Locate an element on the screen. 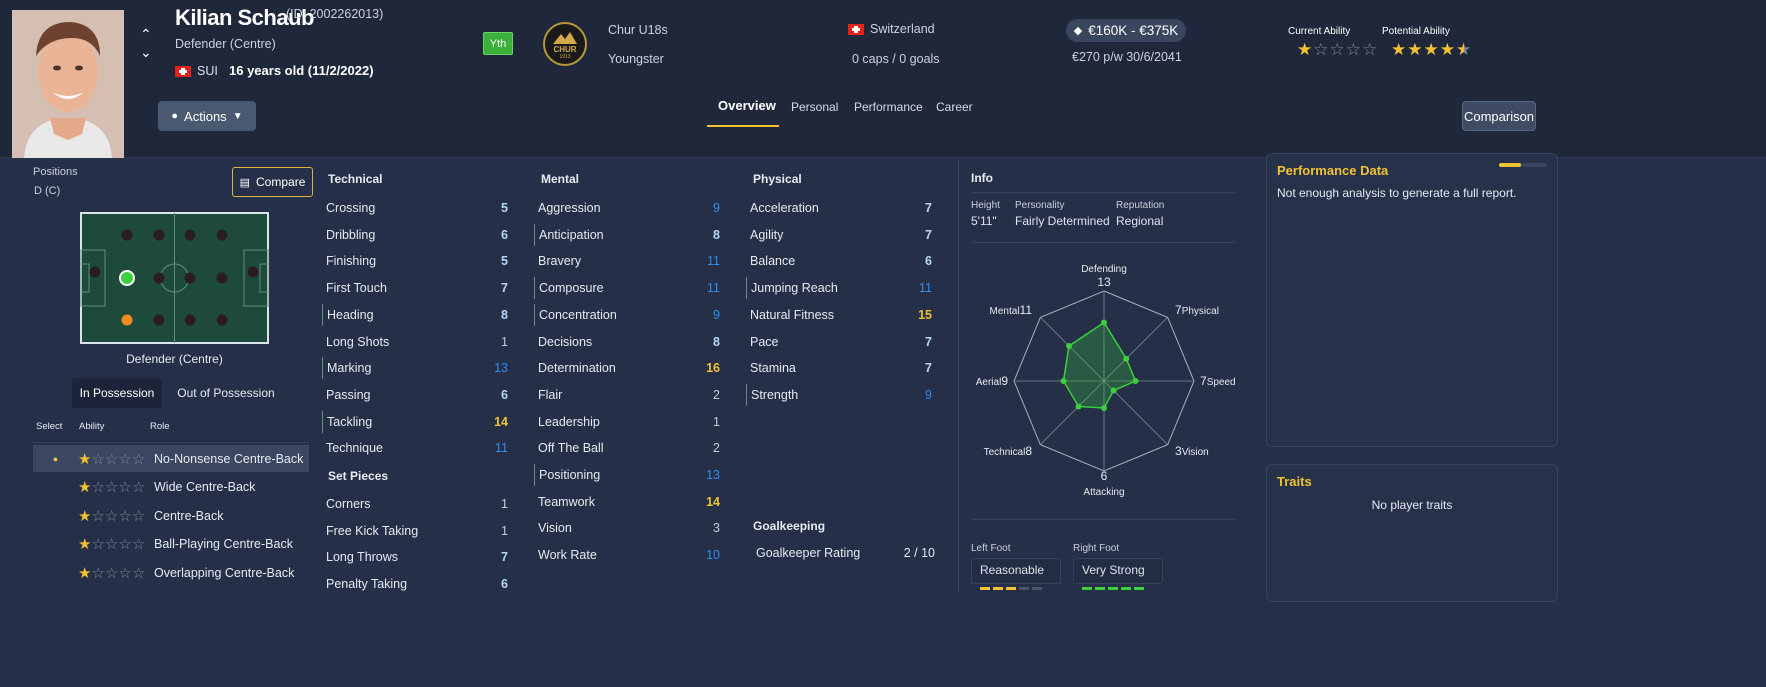 The width and height of the screenshot is (1766, 687). role-ability-stars: ★☆☆☆☆ is located at coordinates (116, 459).